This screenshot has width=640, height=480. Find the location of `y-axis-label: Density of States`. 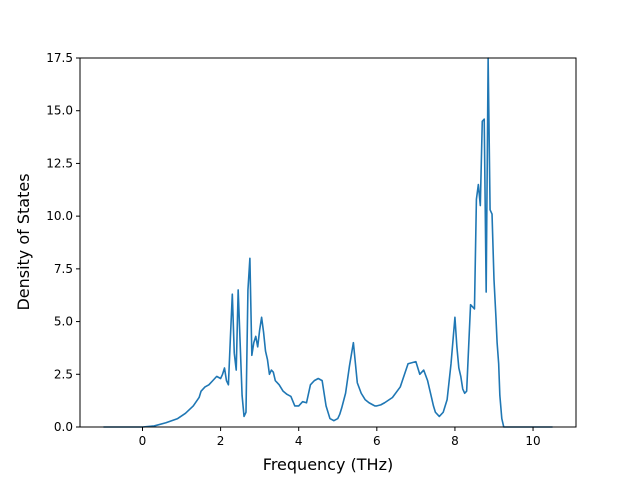

y-axis-label: Density of States is located at coordinates (23, 241).